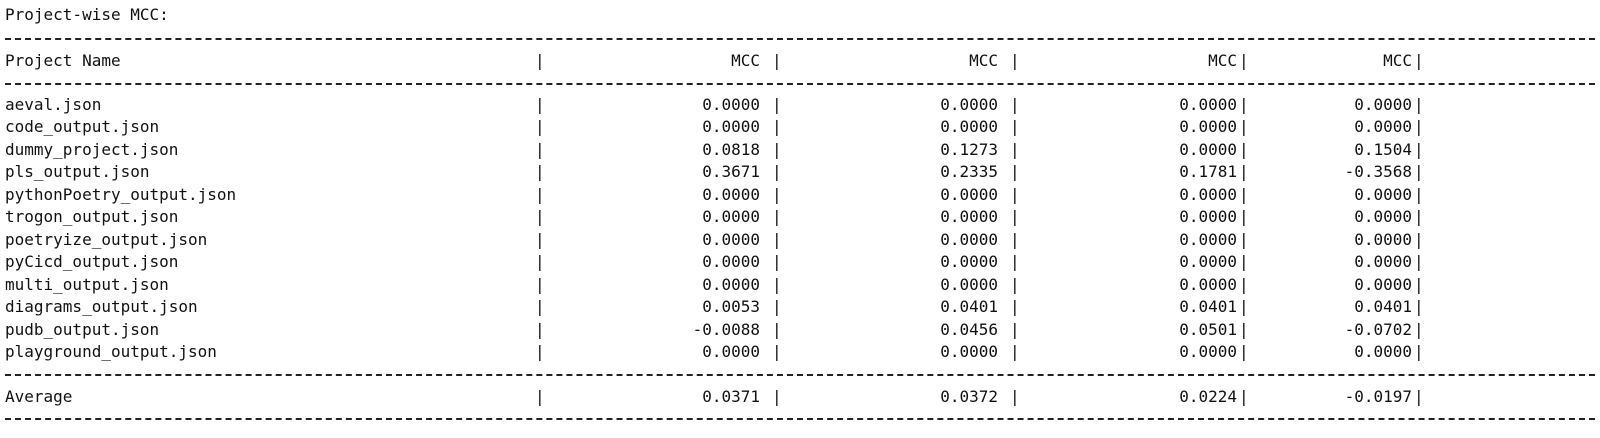 Image resolution: width=1600 pixels, height=438 pixels. Describe the element at coordinates (101, 307) in the screenshot. I see `project-name-cell: diagrams_output.json` at that location.